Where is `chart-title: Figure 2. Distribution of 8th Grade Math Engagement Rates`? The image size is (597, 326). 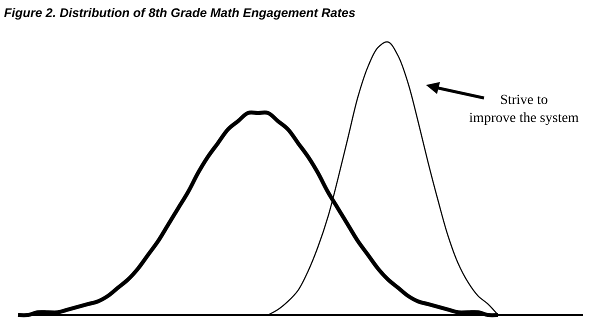 chart-title: Figure 2. Distribution of 8th Grade Math Engagement Rates is located at coordinates (180, 13).